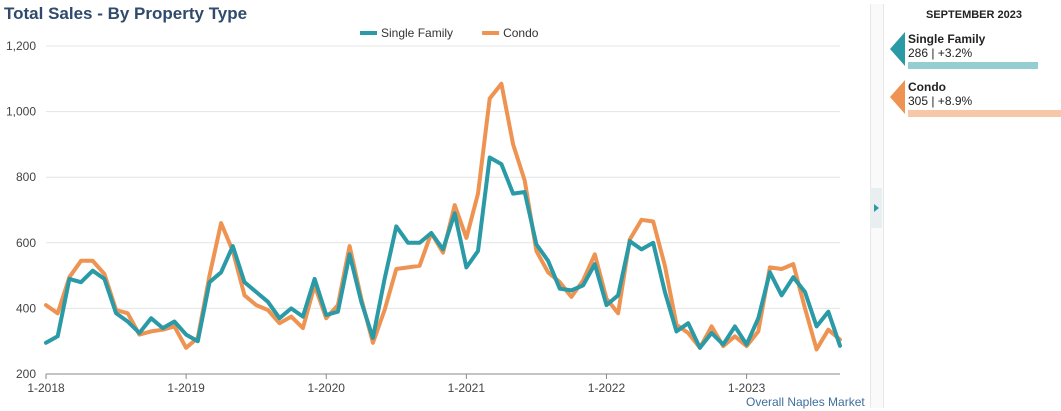 The height and width of the screenshot is (411, 1061). What do you see at coordinates (607, 388) in the screenshot?
I see `x-tick-label: 1-2022` at bounding box center [607, 388].